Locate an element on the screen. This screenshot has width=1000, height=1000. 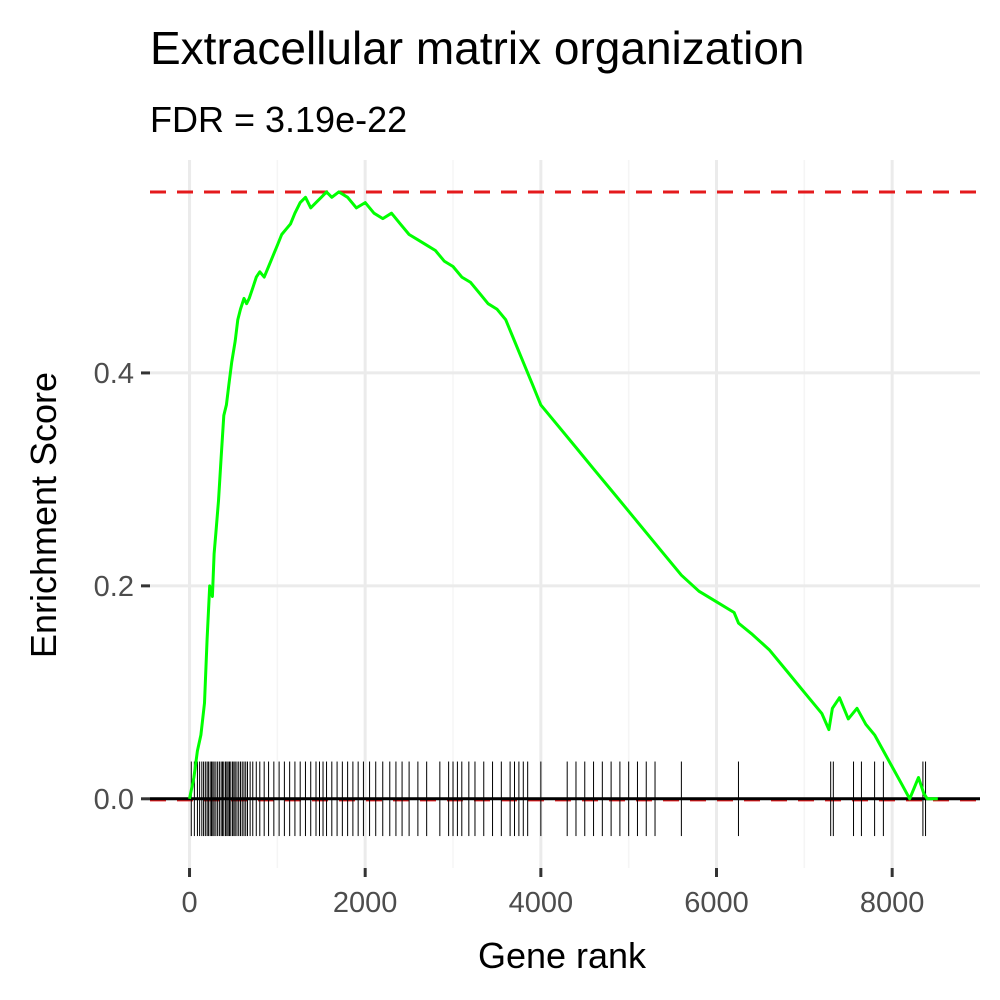
x-tick-label: 6000 is located at coordinates (716, 903).